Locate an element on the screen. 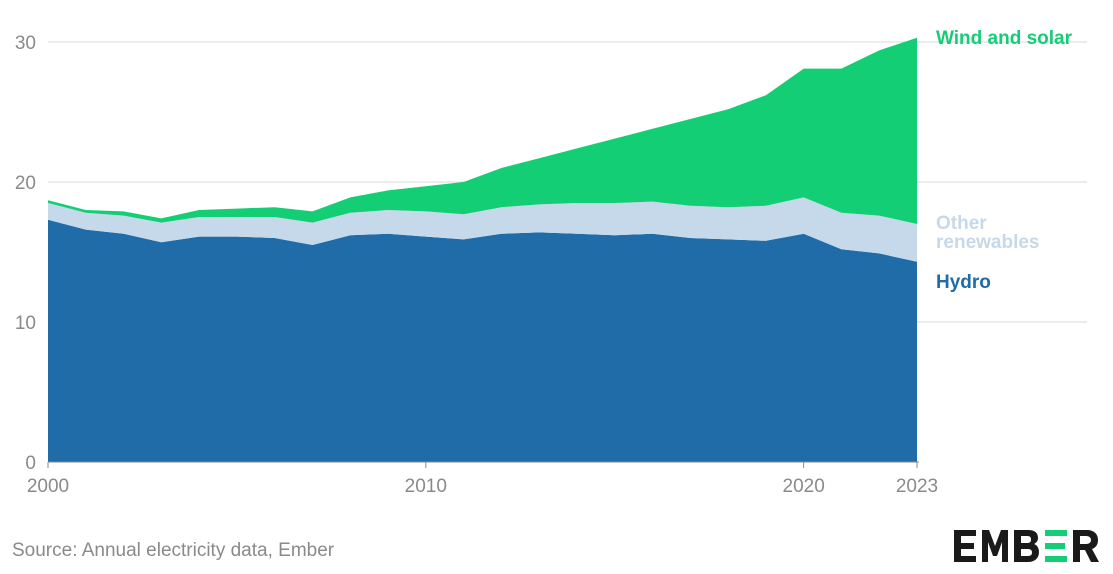  area-other-renewables is located at coordinates (482, 229).